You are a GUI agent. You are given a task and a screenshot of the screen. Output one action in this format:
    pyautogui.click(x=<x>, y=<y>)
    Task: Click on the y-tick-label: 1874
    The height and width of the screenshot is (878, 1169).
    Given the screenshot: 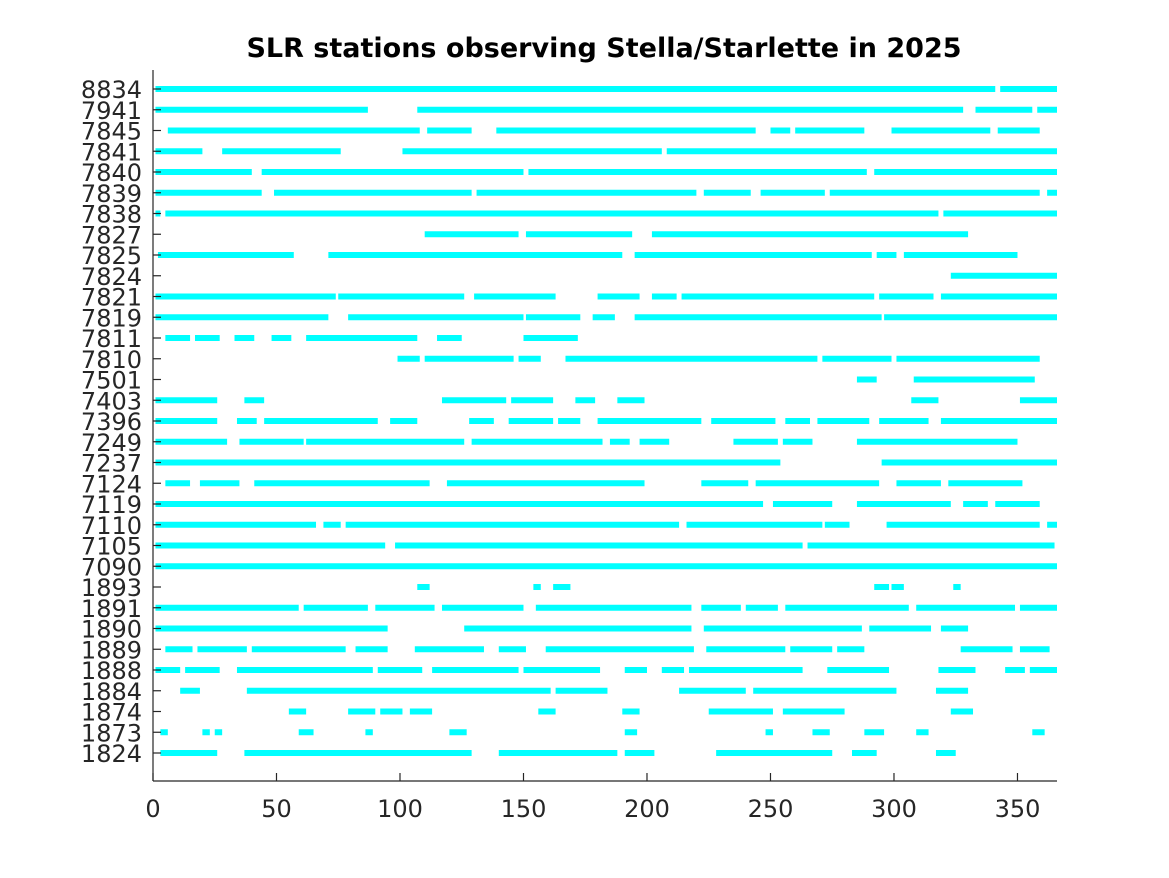 What is the action you would take?
    pyautogui.click(x=111, y=713)
    